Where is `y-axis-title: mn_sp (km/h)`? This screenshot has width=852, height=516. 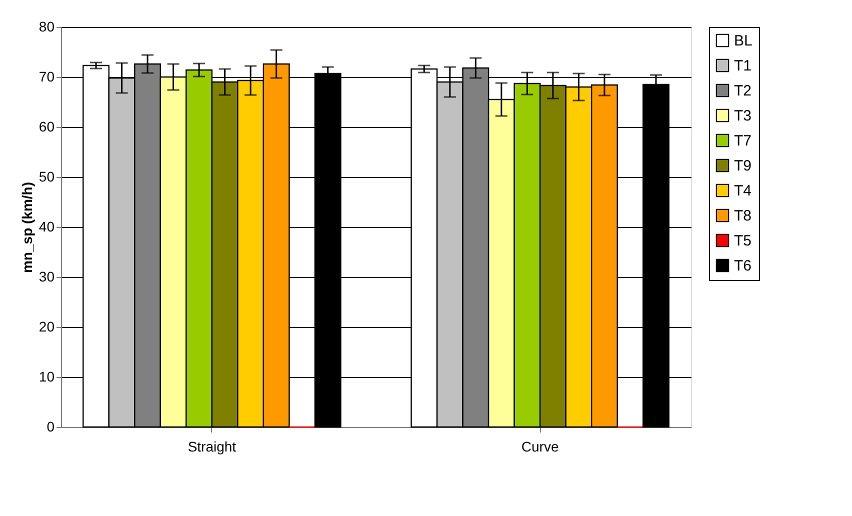 y-axis-title: mn_sp (km/h) is located at coordinates (26, 228).